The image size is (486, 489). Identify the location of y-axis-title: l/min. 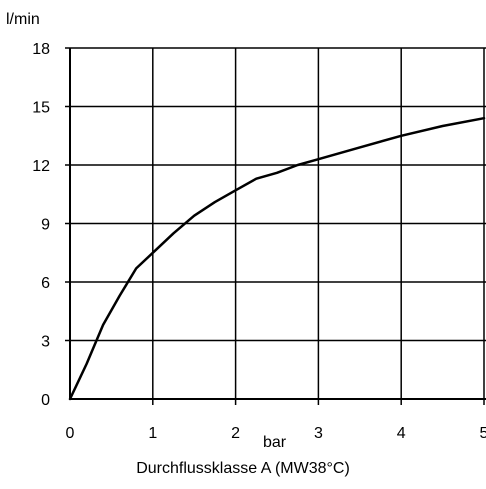
(23, 19).